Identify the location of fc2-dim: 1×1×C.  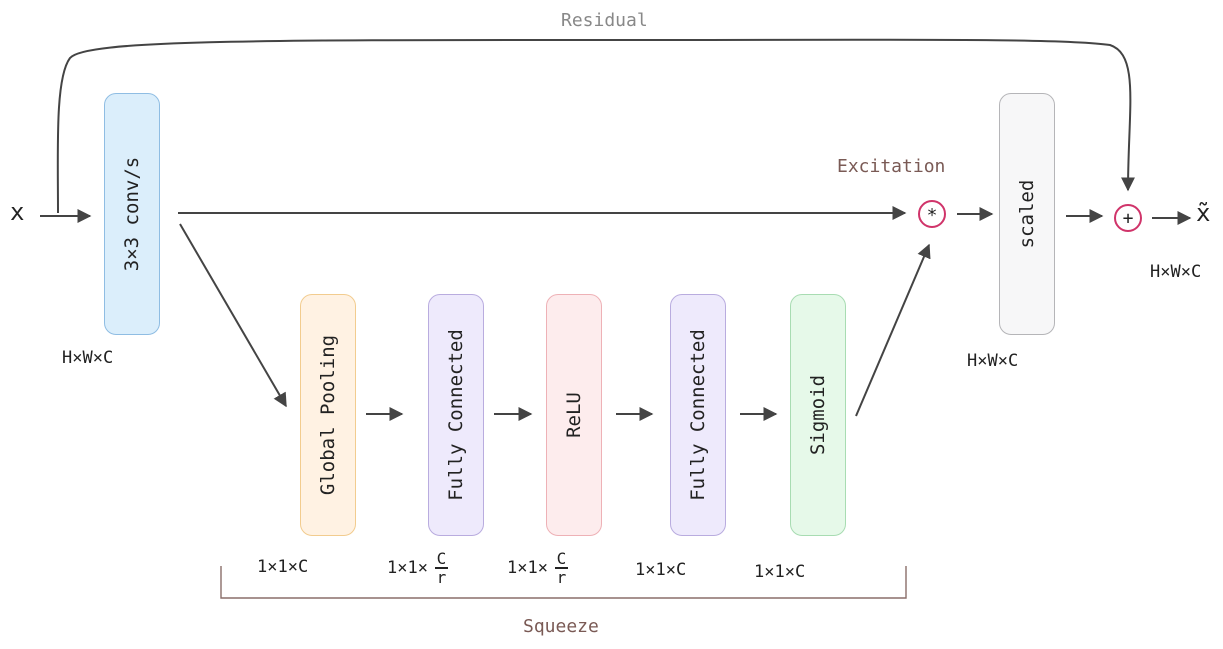
(661, 570).